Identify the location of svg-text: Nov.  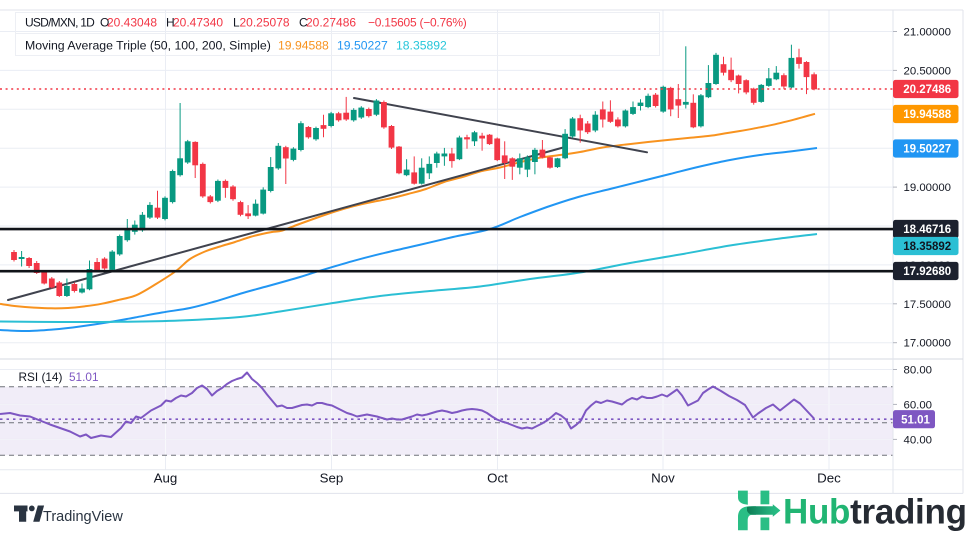
(663, 477).